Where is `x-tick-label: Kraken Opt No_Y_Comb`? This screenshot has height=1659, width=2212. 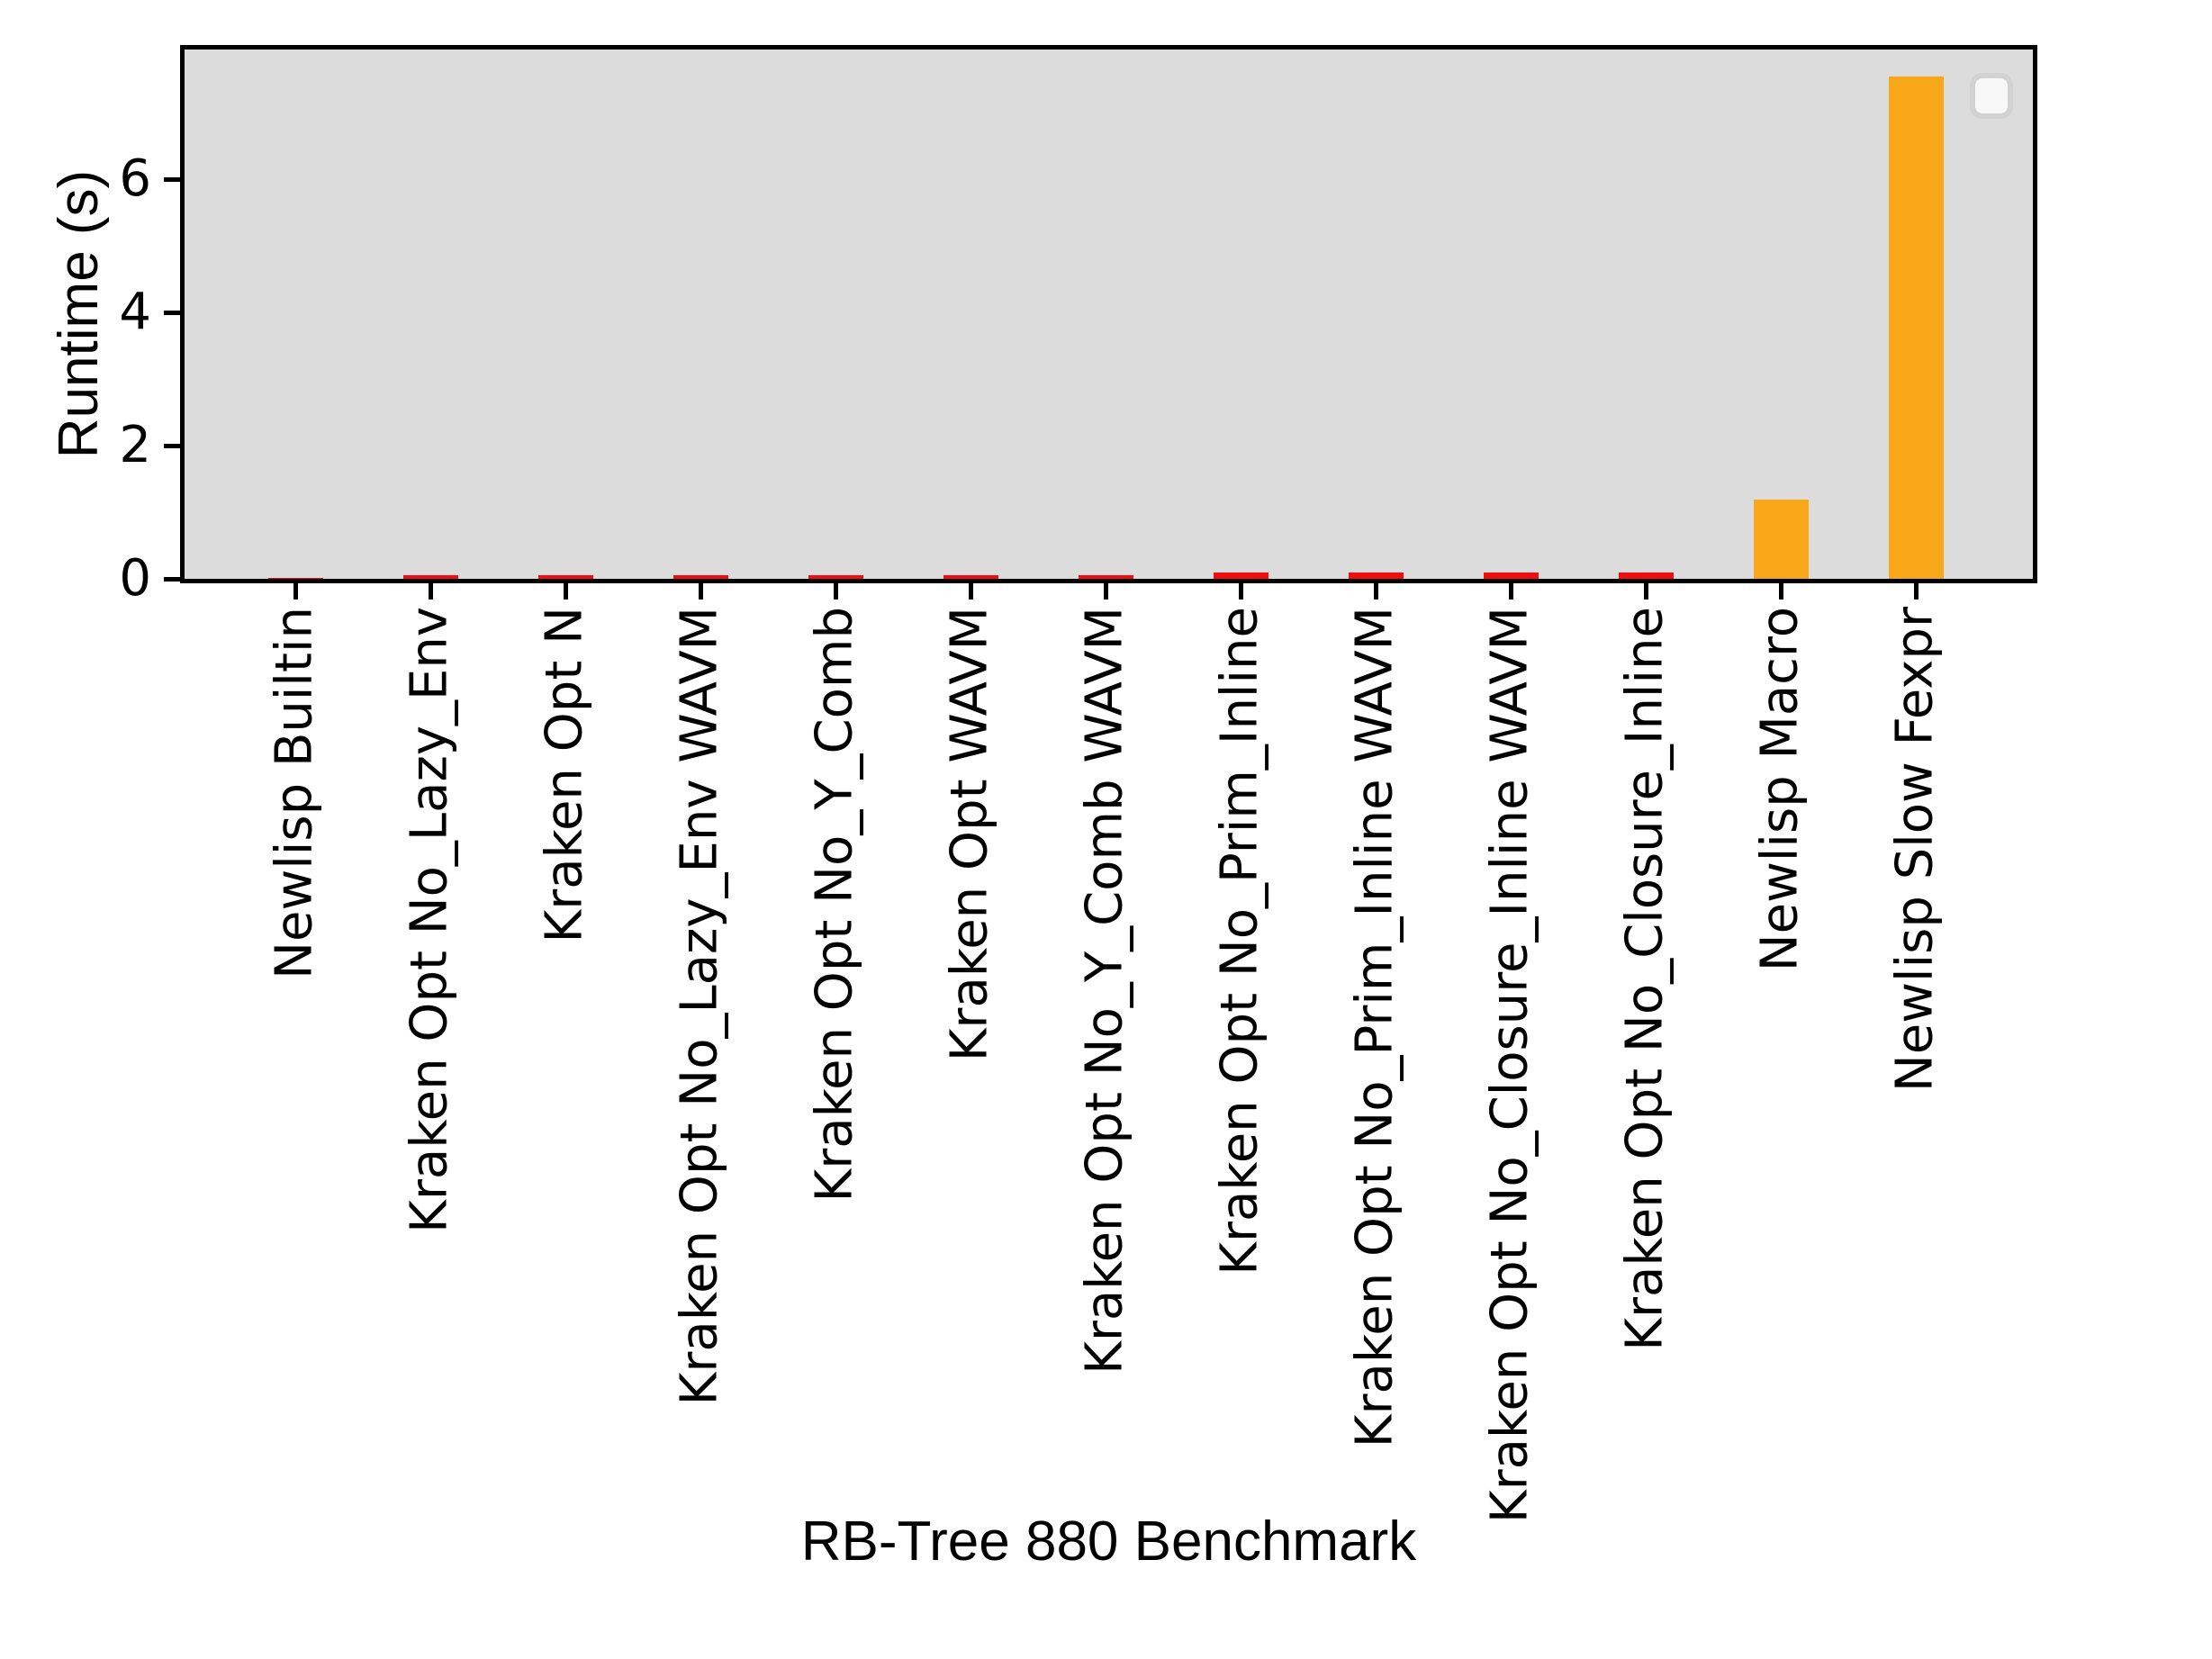
x-tick-label: Kraken Opt No_Y_Comb is located at coordinates (834, 905).